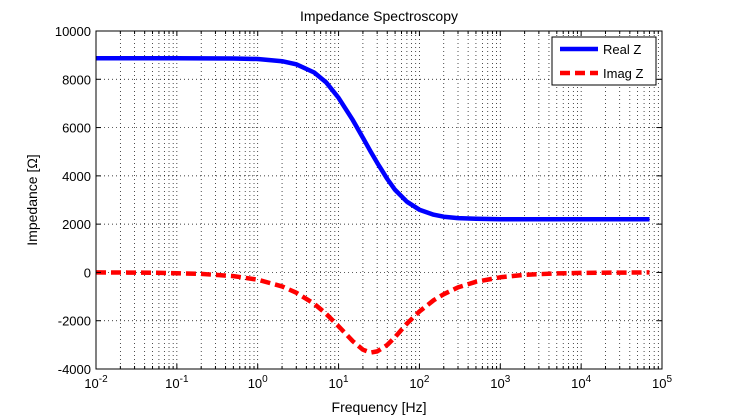 This screenshot has height=417, width=732. I want to click on legend-label-real-z: Real Z, so click(622, 49).